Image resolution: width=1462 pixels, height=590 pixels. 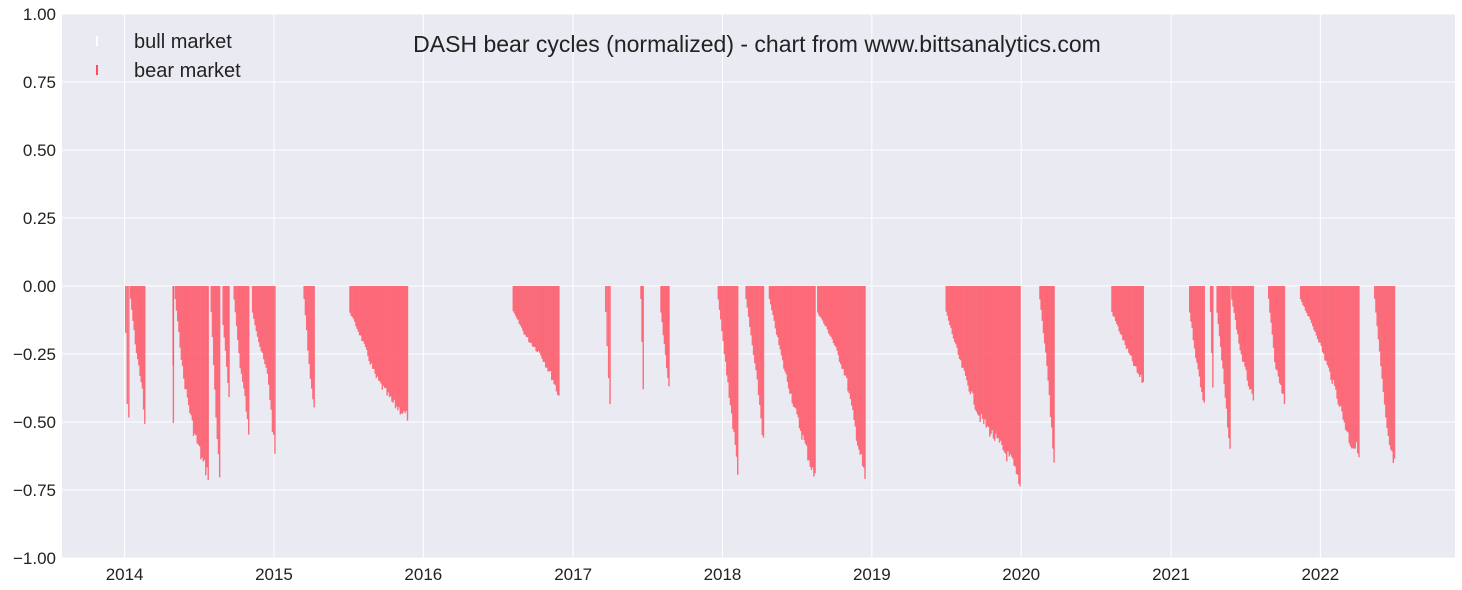 I want to click on x-tick-label: 2017, so click(x=573, y=574).